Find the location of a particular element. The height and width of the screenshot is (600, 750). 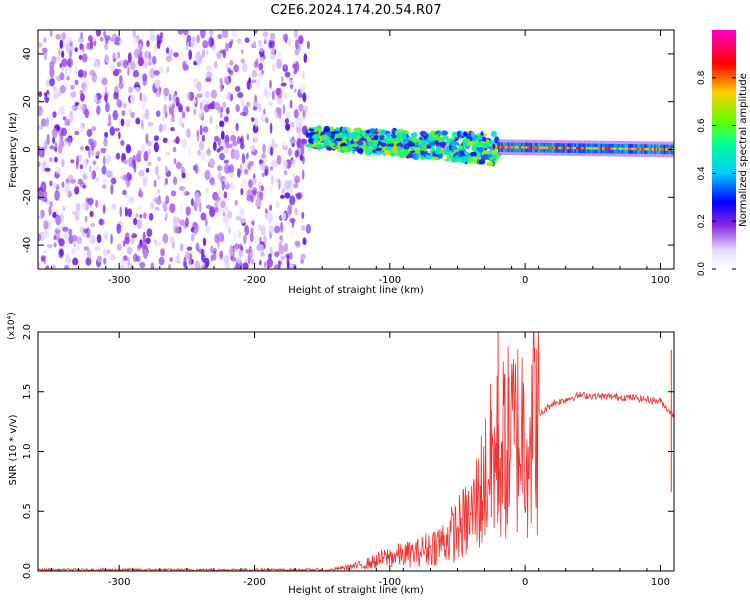

snr-ylabel: SNR (10 * v/v) is located at coordinates (13, 449).